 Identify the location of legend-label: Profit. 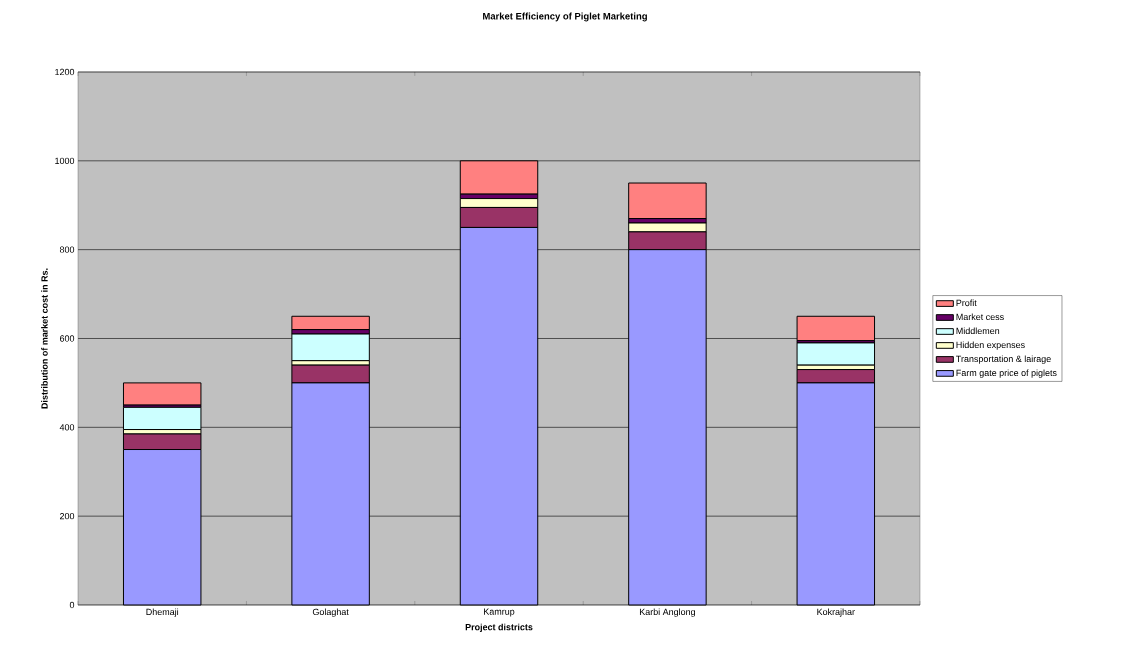
(966, 303).